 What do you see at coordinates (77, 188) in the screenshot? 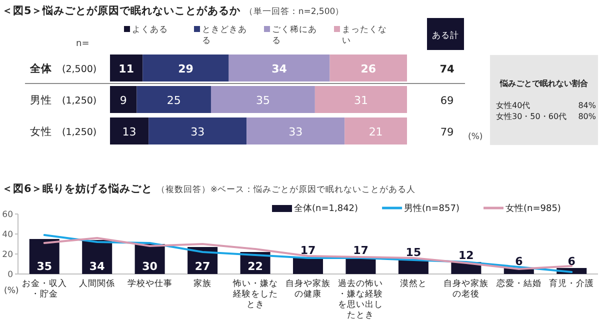
I see `chart-title: ＜図6＞眠りを妨げる悩みごと` at bounding box center [77, 188].